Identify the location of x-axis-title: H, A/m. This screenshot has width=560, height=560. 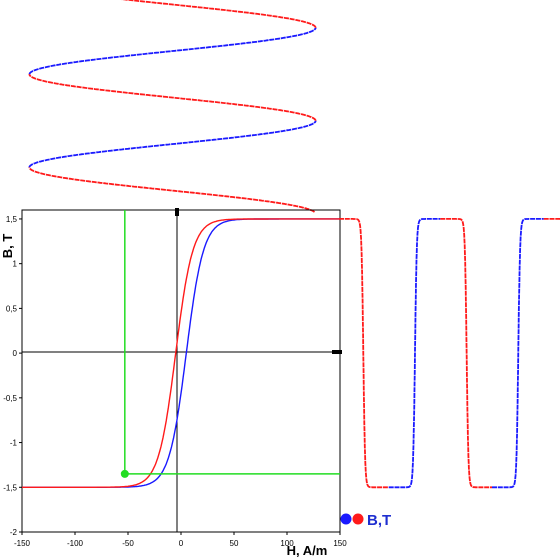
(307, 550).